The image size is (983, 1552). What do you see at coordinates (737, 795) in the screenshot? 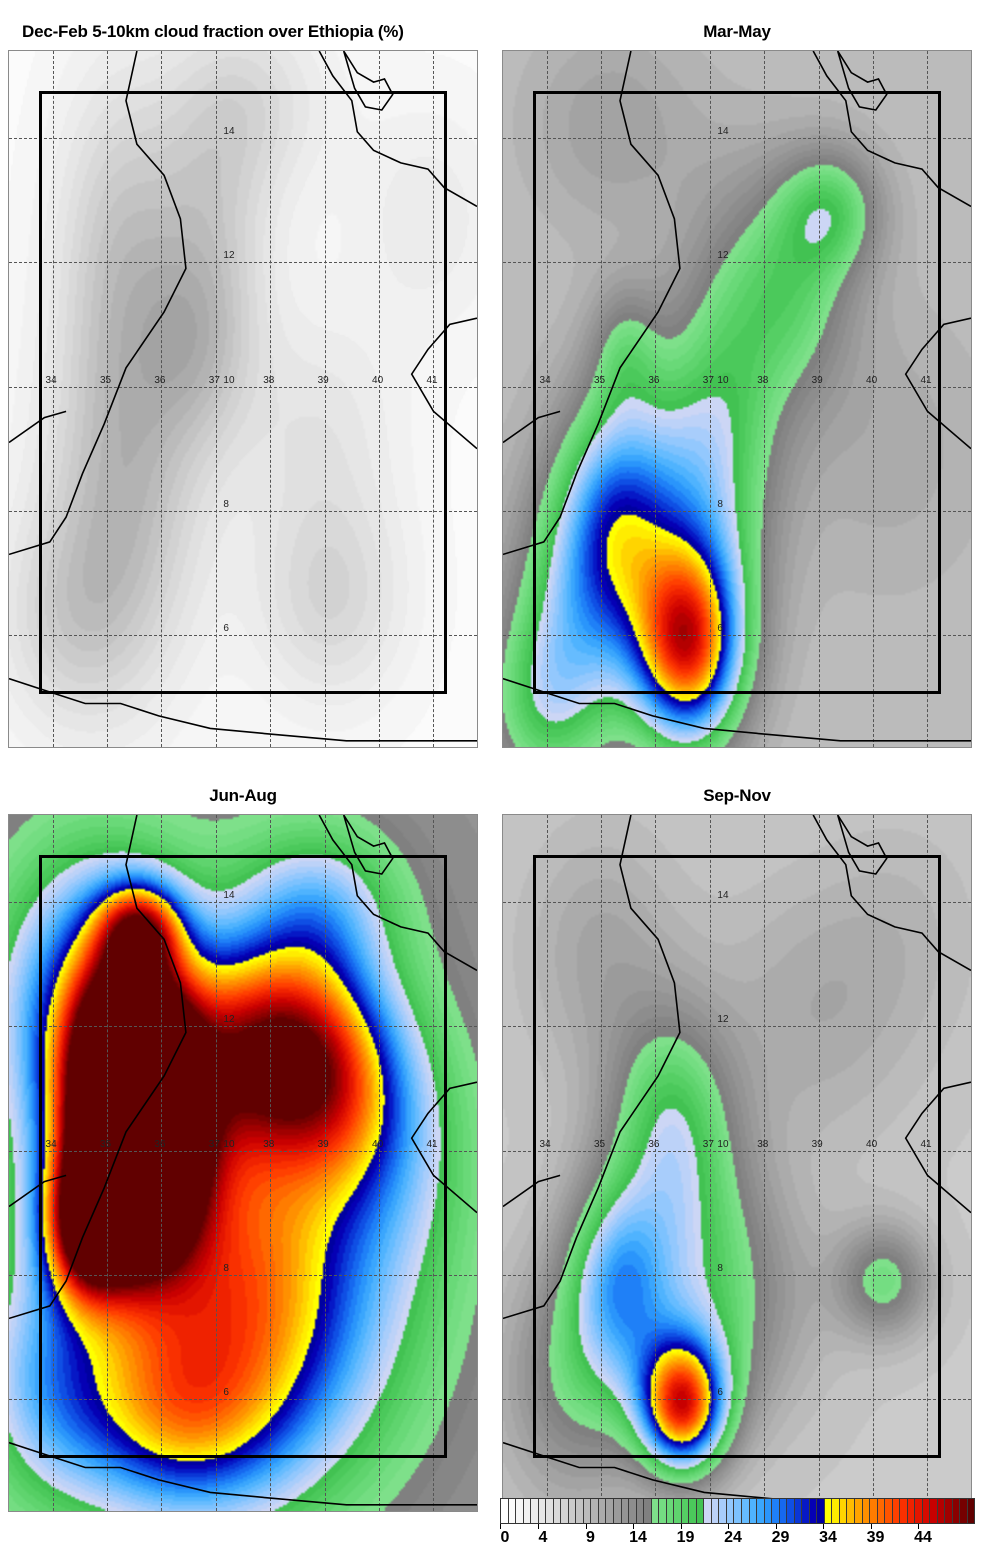
I see `panel-title-son: Sep-Nov` at bounding box center [737, 795].